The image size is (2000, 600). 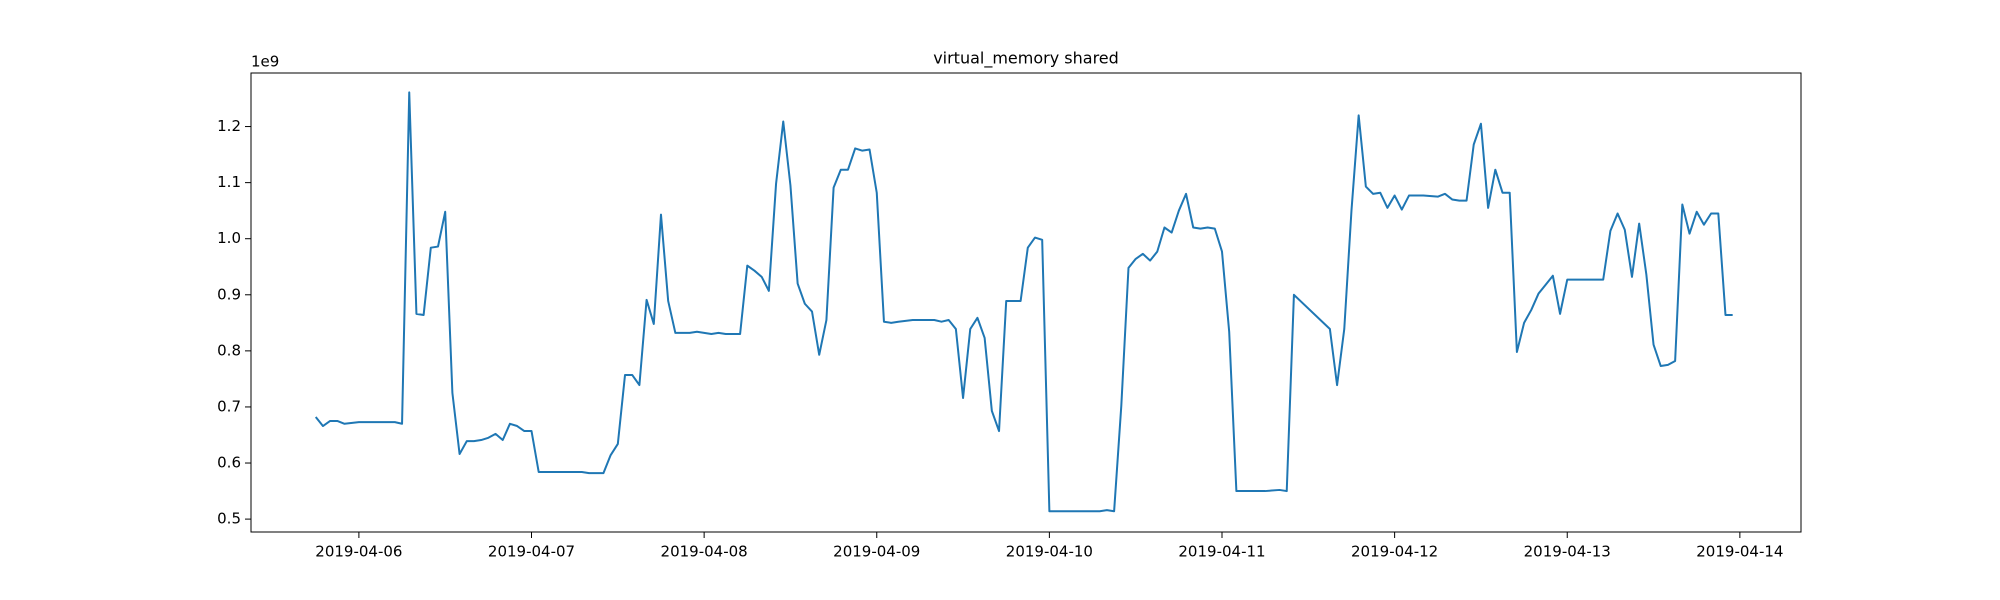 I want to click on x-tick-label: 2019-04-07, so click(x=531, y=552).